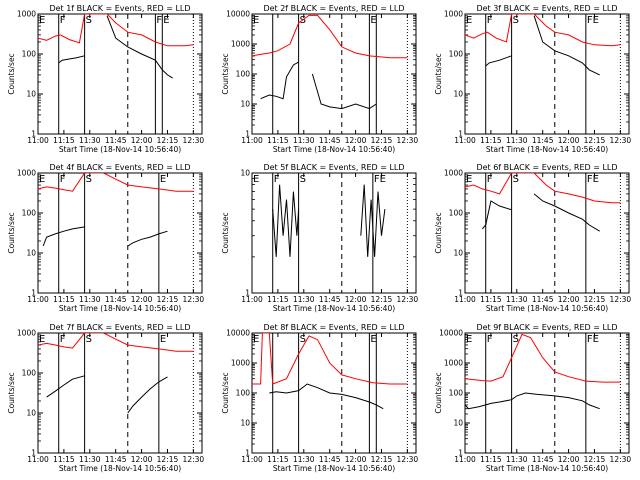  I want to click on chart-title: Det 4f BLACK = Events, RED = LLD, so click(119, 167).